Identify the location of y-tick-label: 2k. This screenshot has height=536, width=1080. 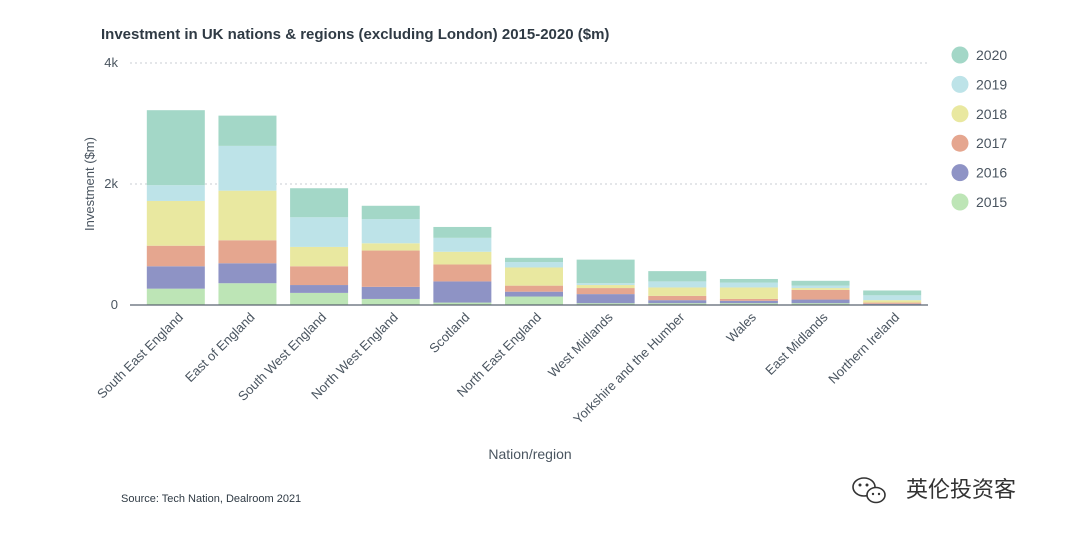
(111, 183).